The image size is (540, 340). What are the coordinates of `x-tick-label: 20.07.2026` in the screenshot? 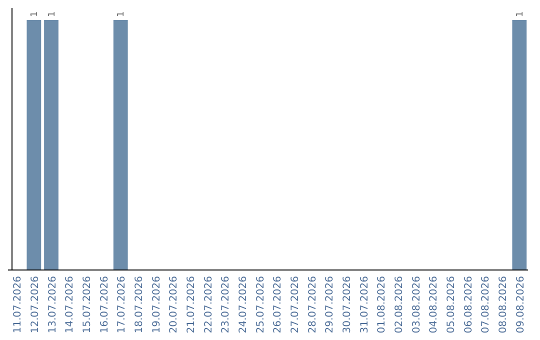 It's located at (174, 305).